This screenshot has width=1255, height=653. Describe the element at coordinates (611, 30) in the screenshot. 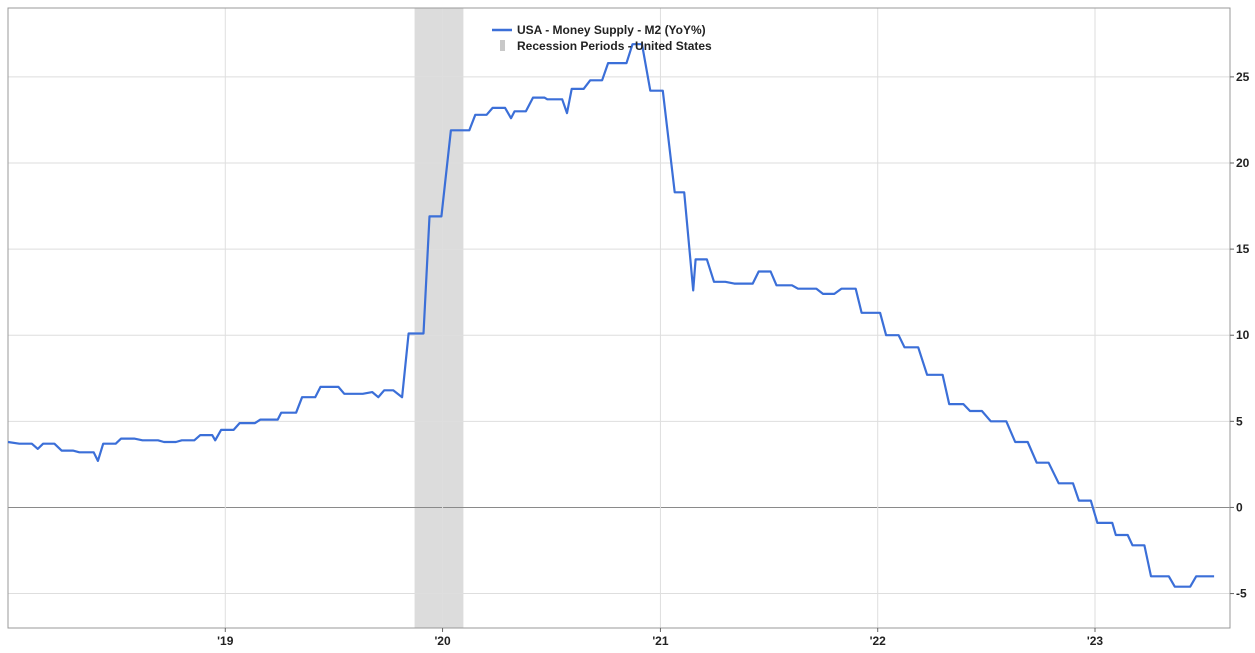

I see `legend-label-m2: USA - Money Supply - M2 (YoY%)` at that location.